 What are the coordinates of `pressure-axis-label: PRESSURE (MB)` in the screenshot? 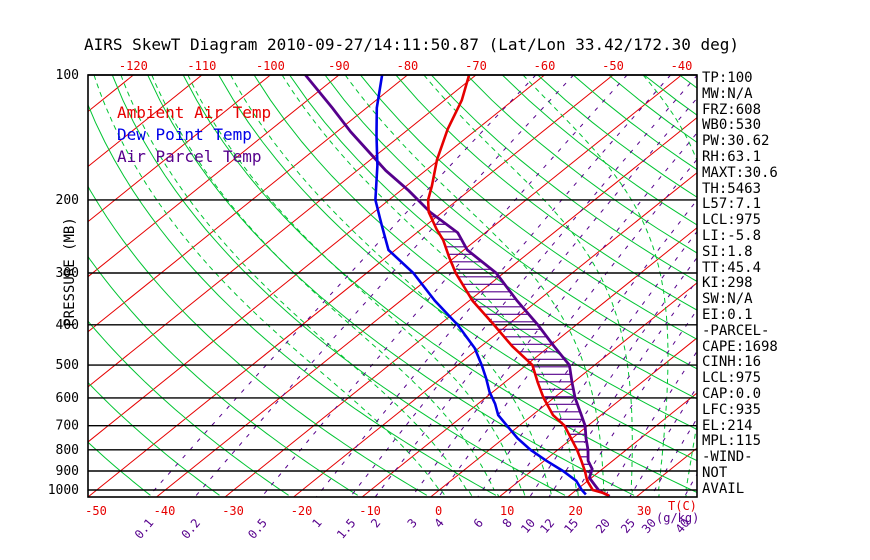 It's located at (70, 272).